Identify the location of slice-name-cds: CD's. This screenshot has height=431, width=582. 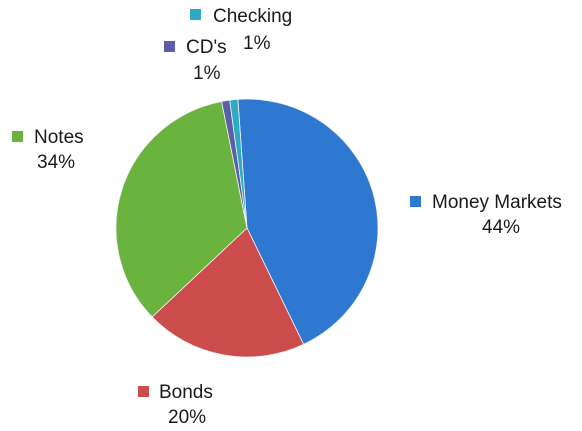
(206, 47).